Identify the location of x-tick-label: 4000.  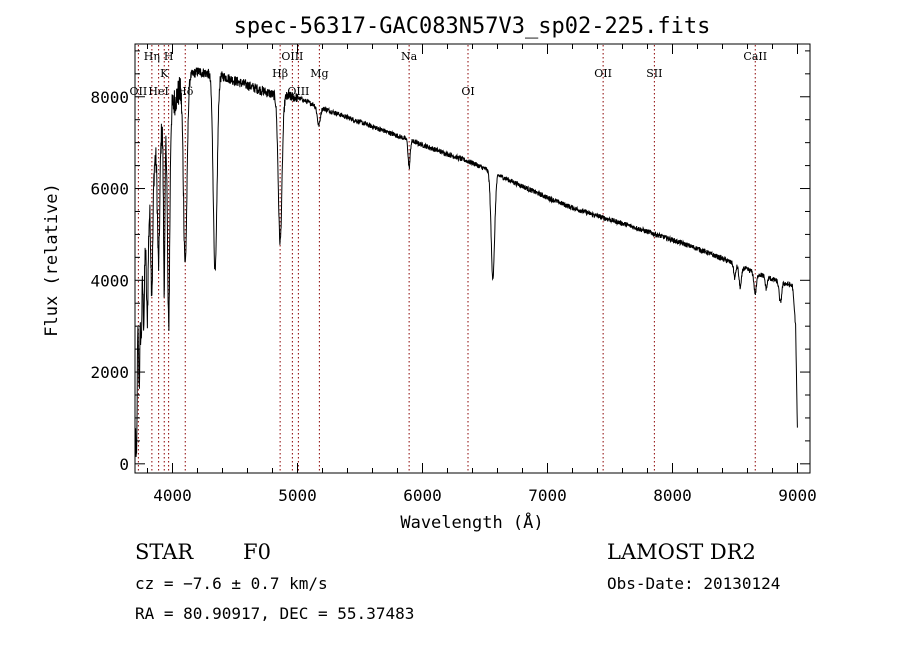
(172, 495).